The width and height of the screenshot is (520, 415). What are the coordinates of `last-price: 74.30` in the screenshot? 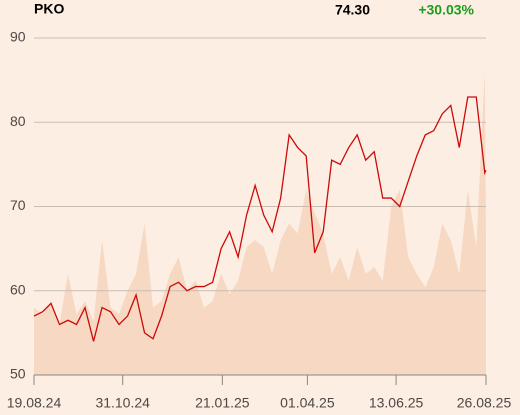 It's located at (352, 10).